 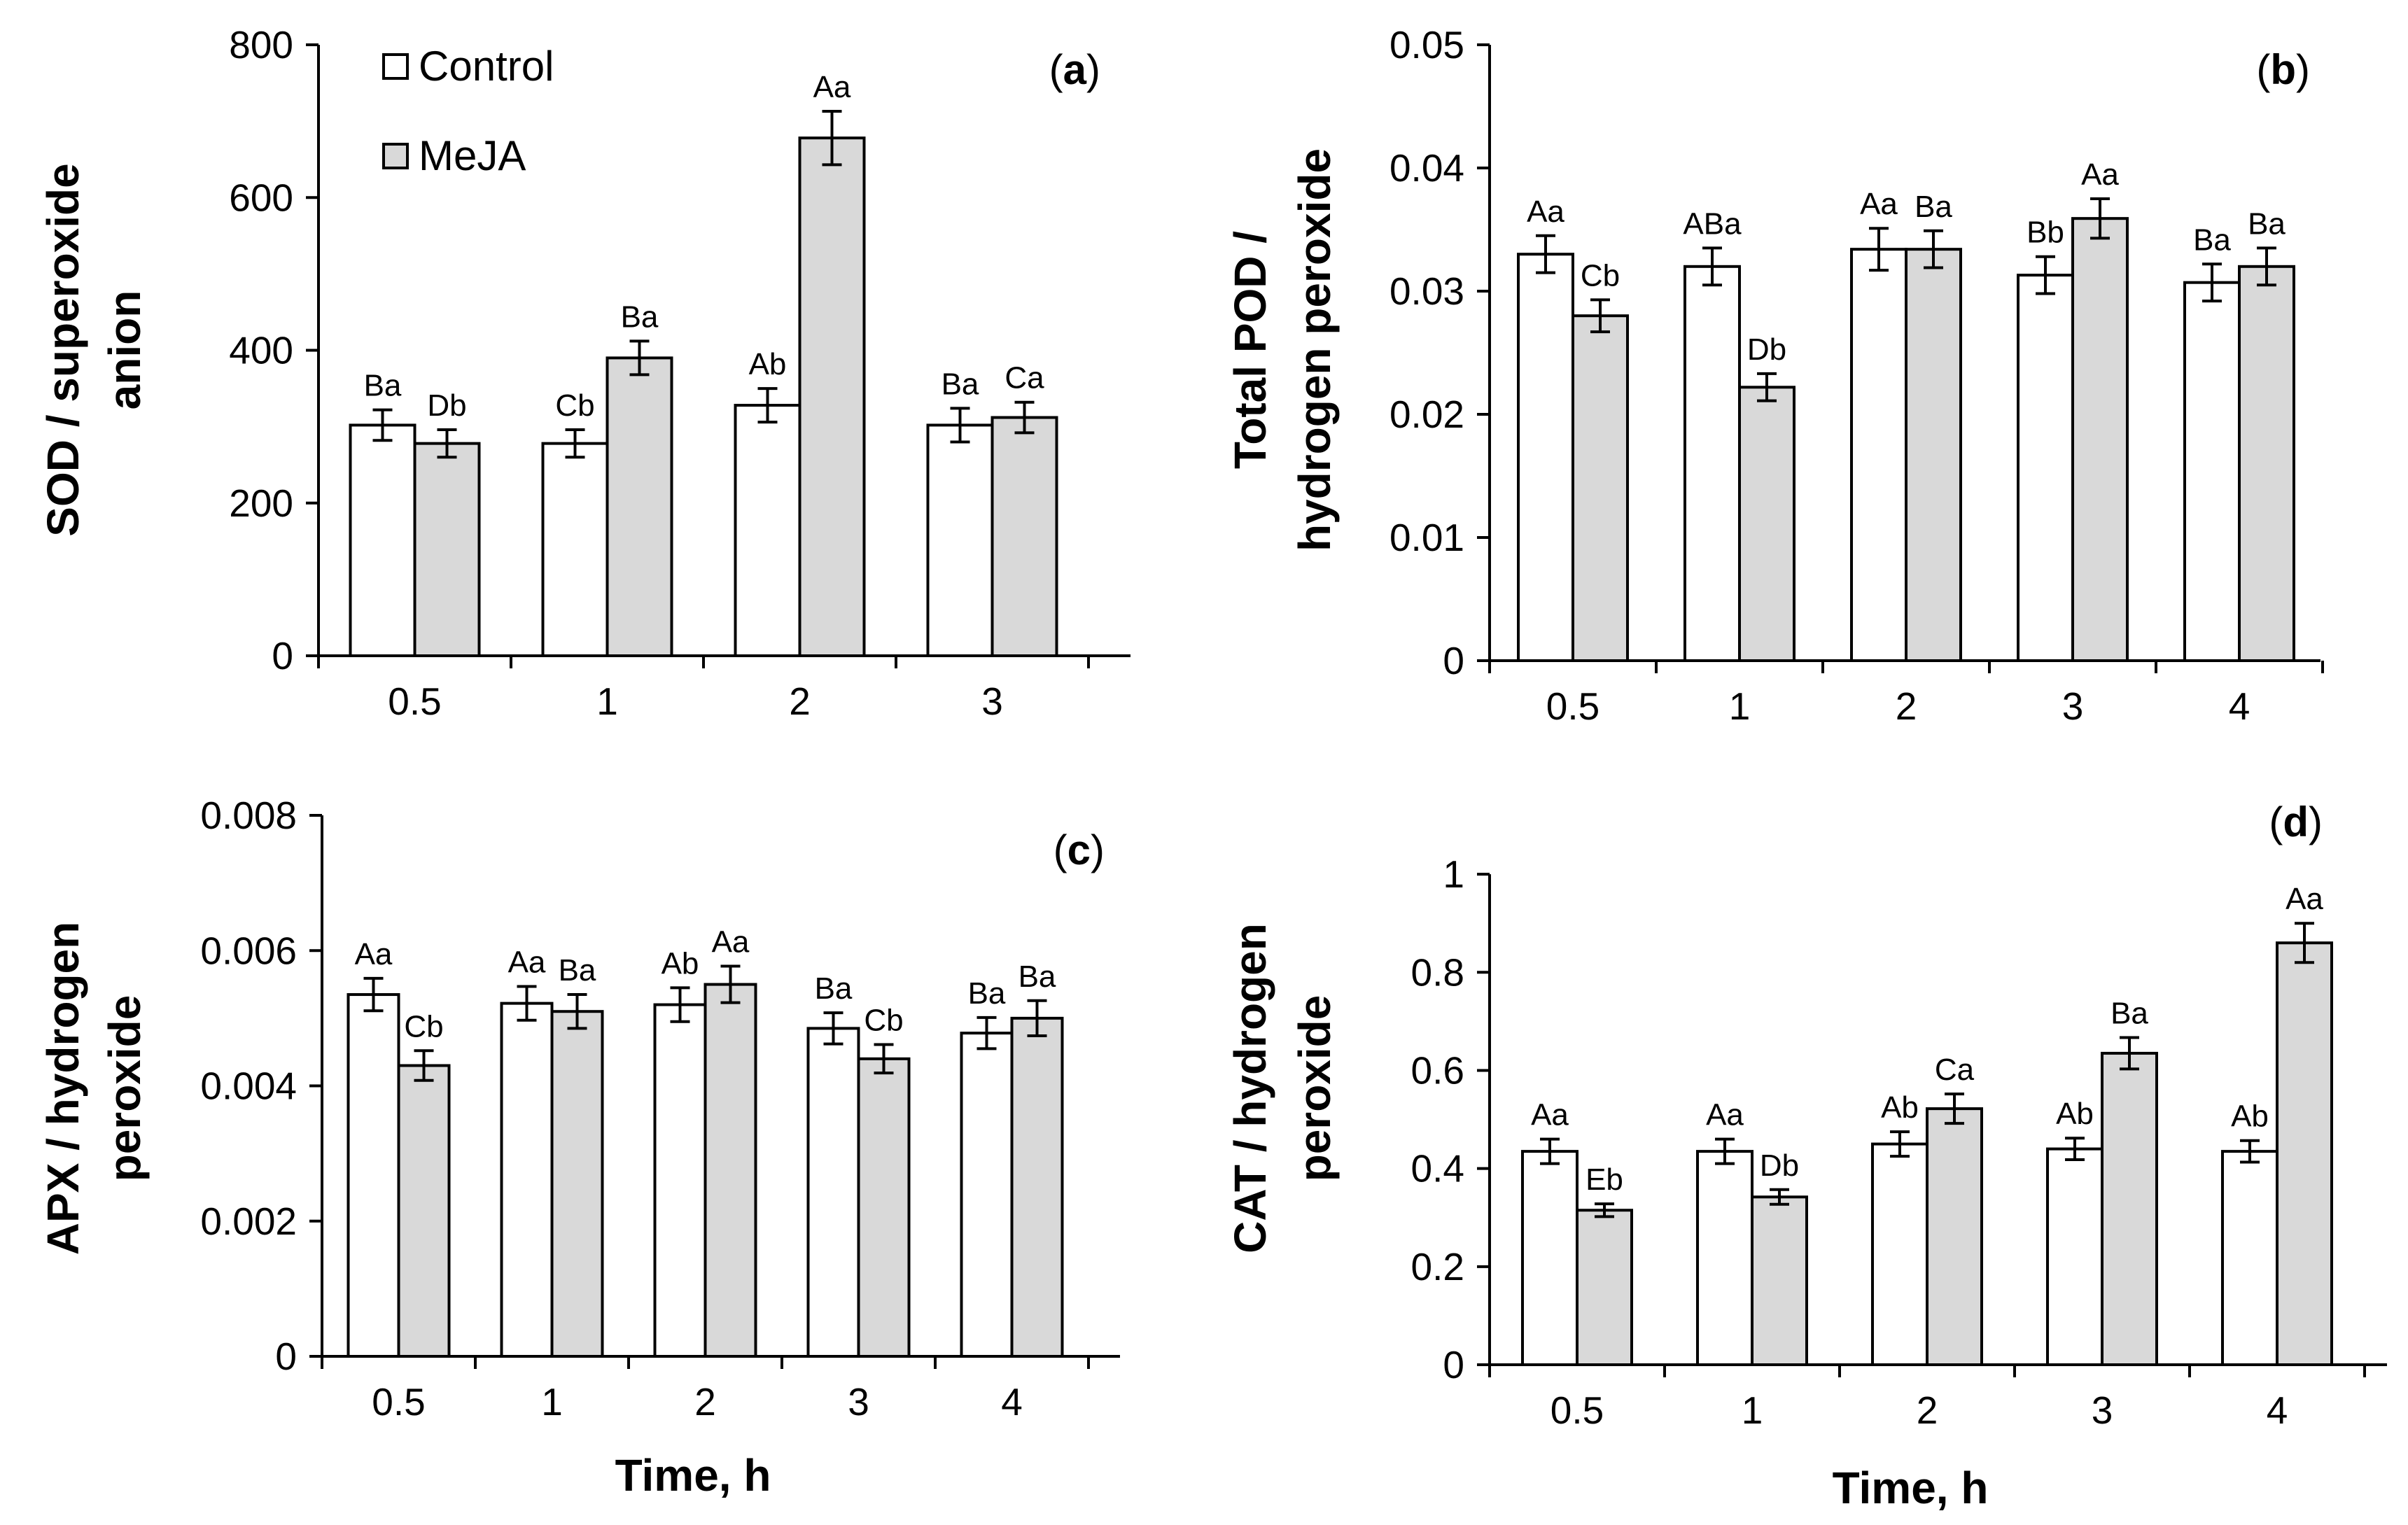 What do you see at coordinates (1437, 1070) in the screenshot?
I see `panel-d-y-tick-label: 0.6` at bounding box center [1437, 1070].